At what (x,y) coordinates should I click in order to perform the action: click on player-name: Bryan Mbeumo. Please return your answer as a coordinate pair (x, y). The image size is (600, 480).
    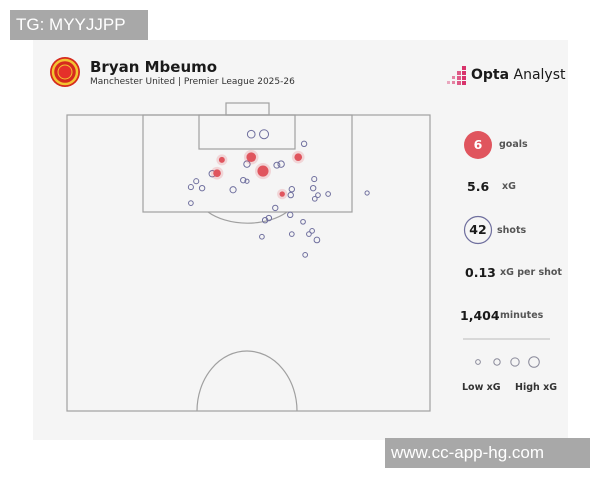
    Looking at the image, I should click on (154, 67).